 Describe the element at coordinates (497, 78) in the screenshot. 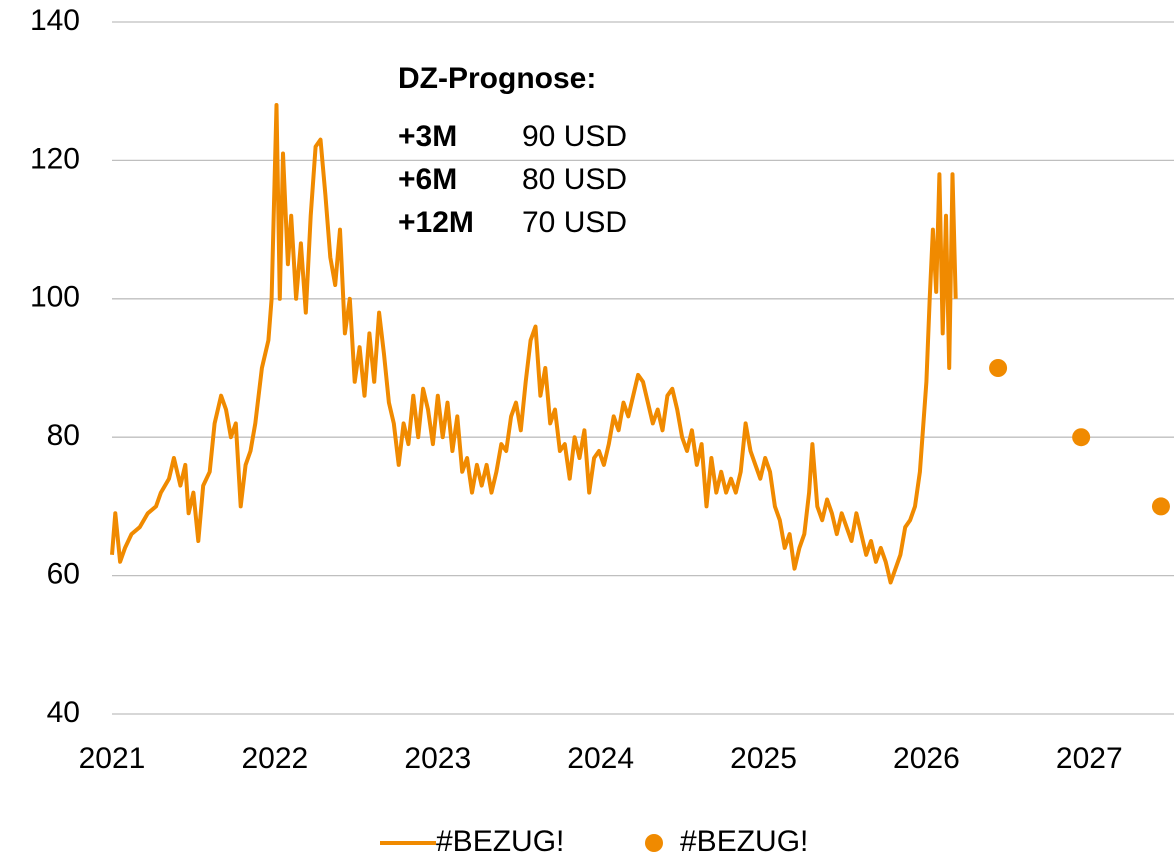

I see `annotation-title: DZ-Prognose:` at that location.